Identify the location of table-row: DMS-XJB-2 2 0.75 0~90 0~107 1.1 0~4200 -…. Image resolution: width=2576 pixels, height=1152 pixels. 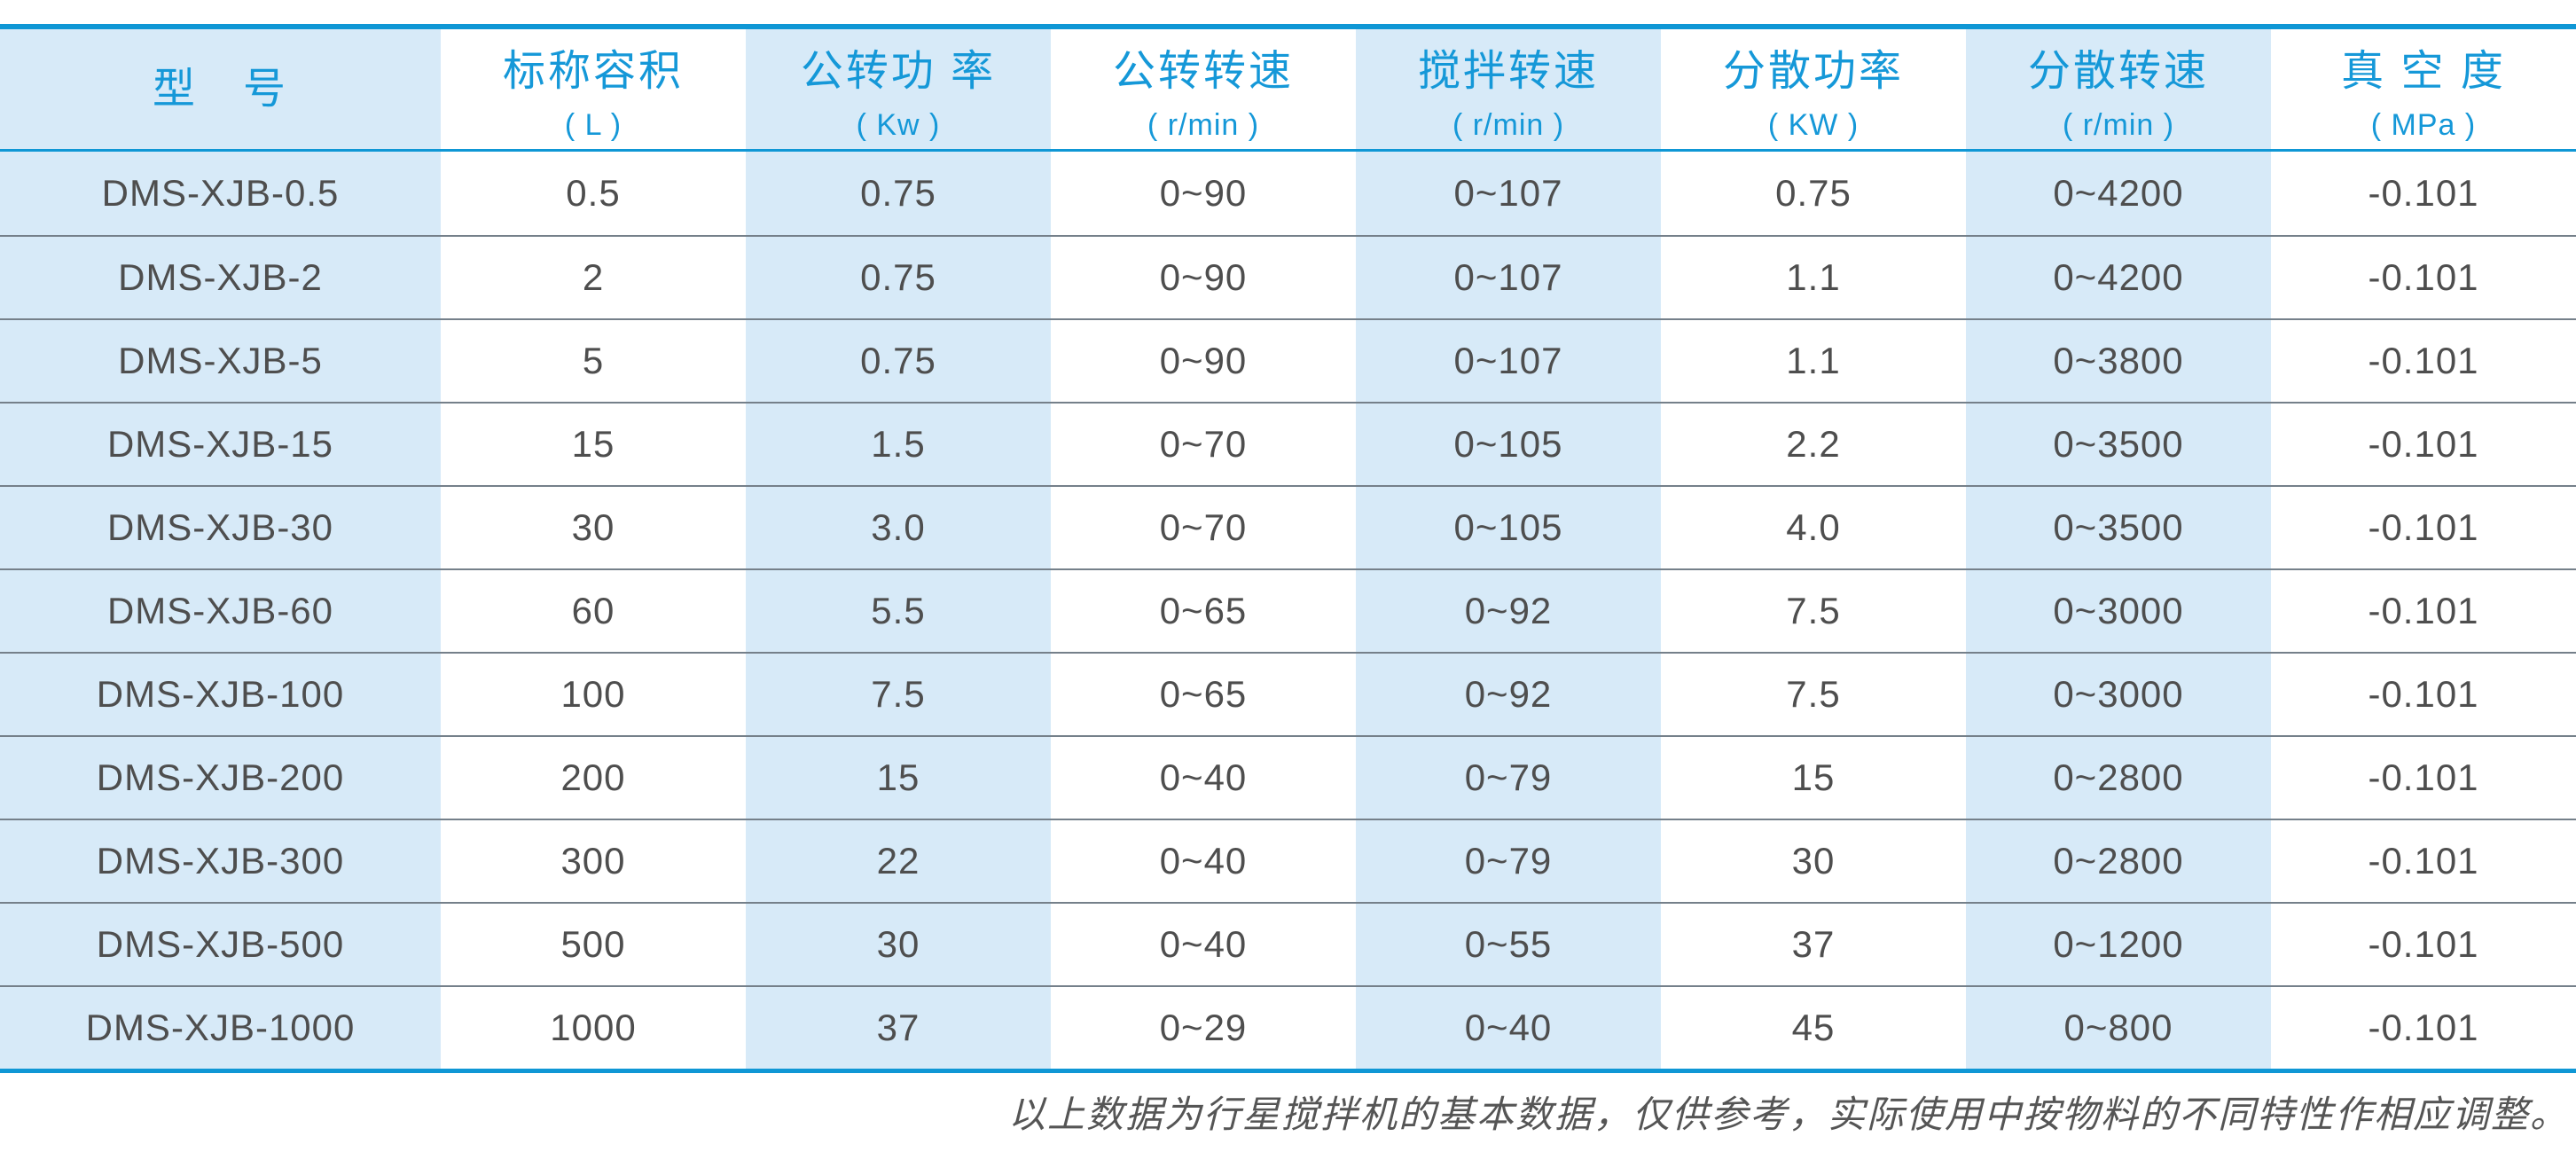
(1288, 277).